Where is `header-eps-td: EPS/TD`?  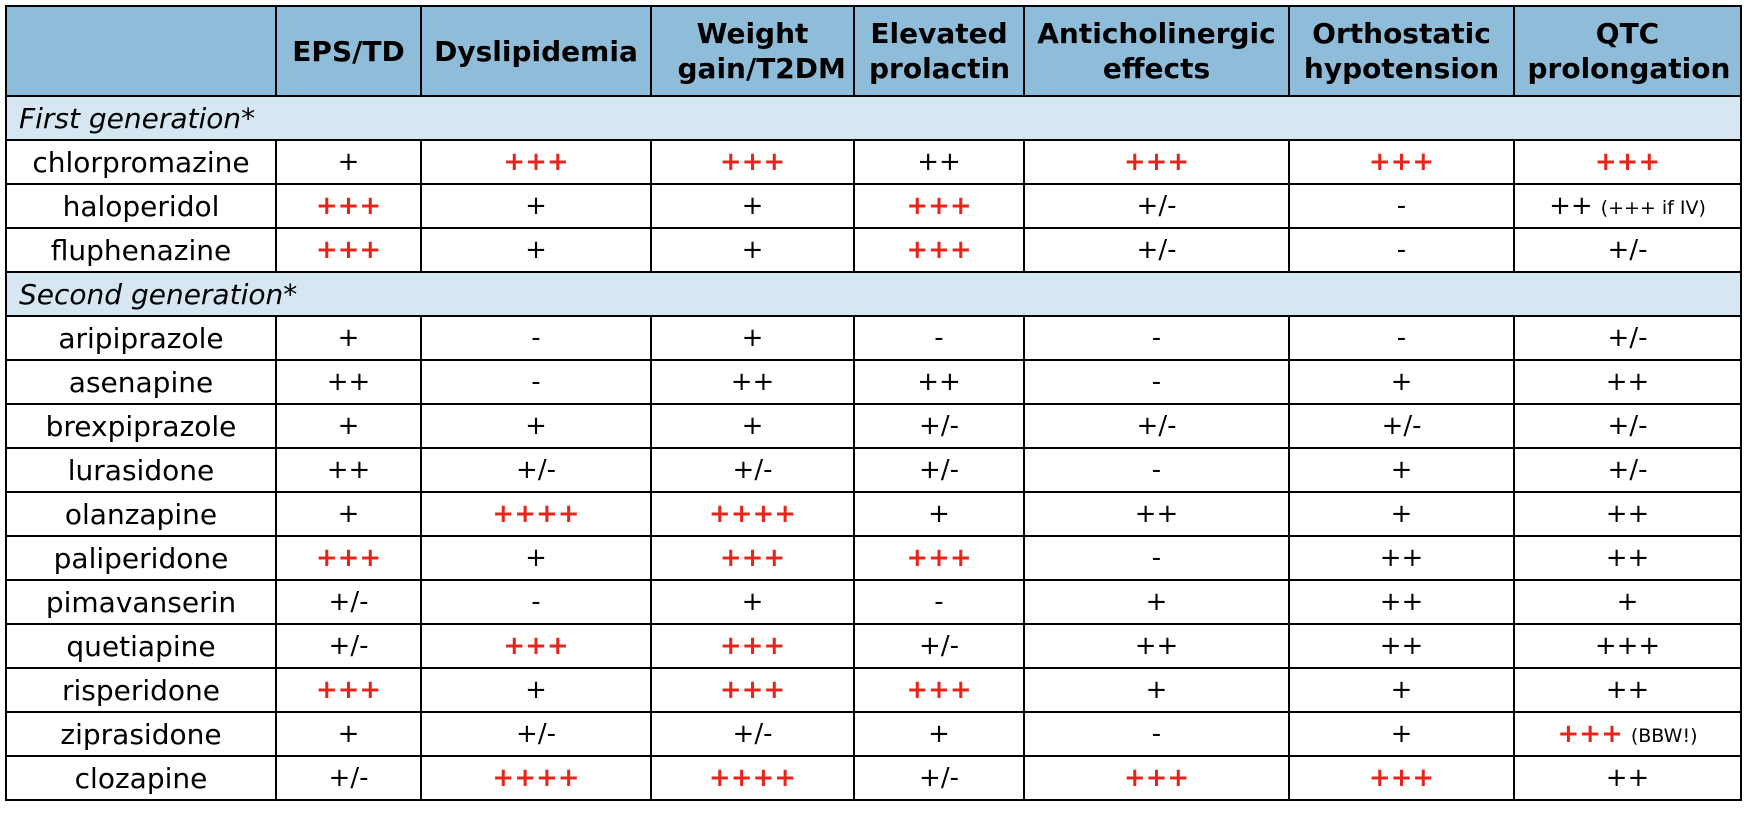
header-eps-td: EPS/TD is located at coordinates (348, 51).